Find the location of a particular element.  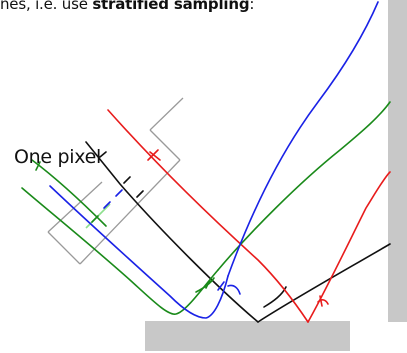

caption-text: nes, i.e. use stratified sampling: is located at coordinates (127, 6).